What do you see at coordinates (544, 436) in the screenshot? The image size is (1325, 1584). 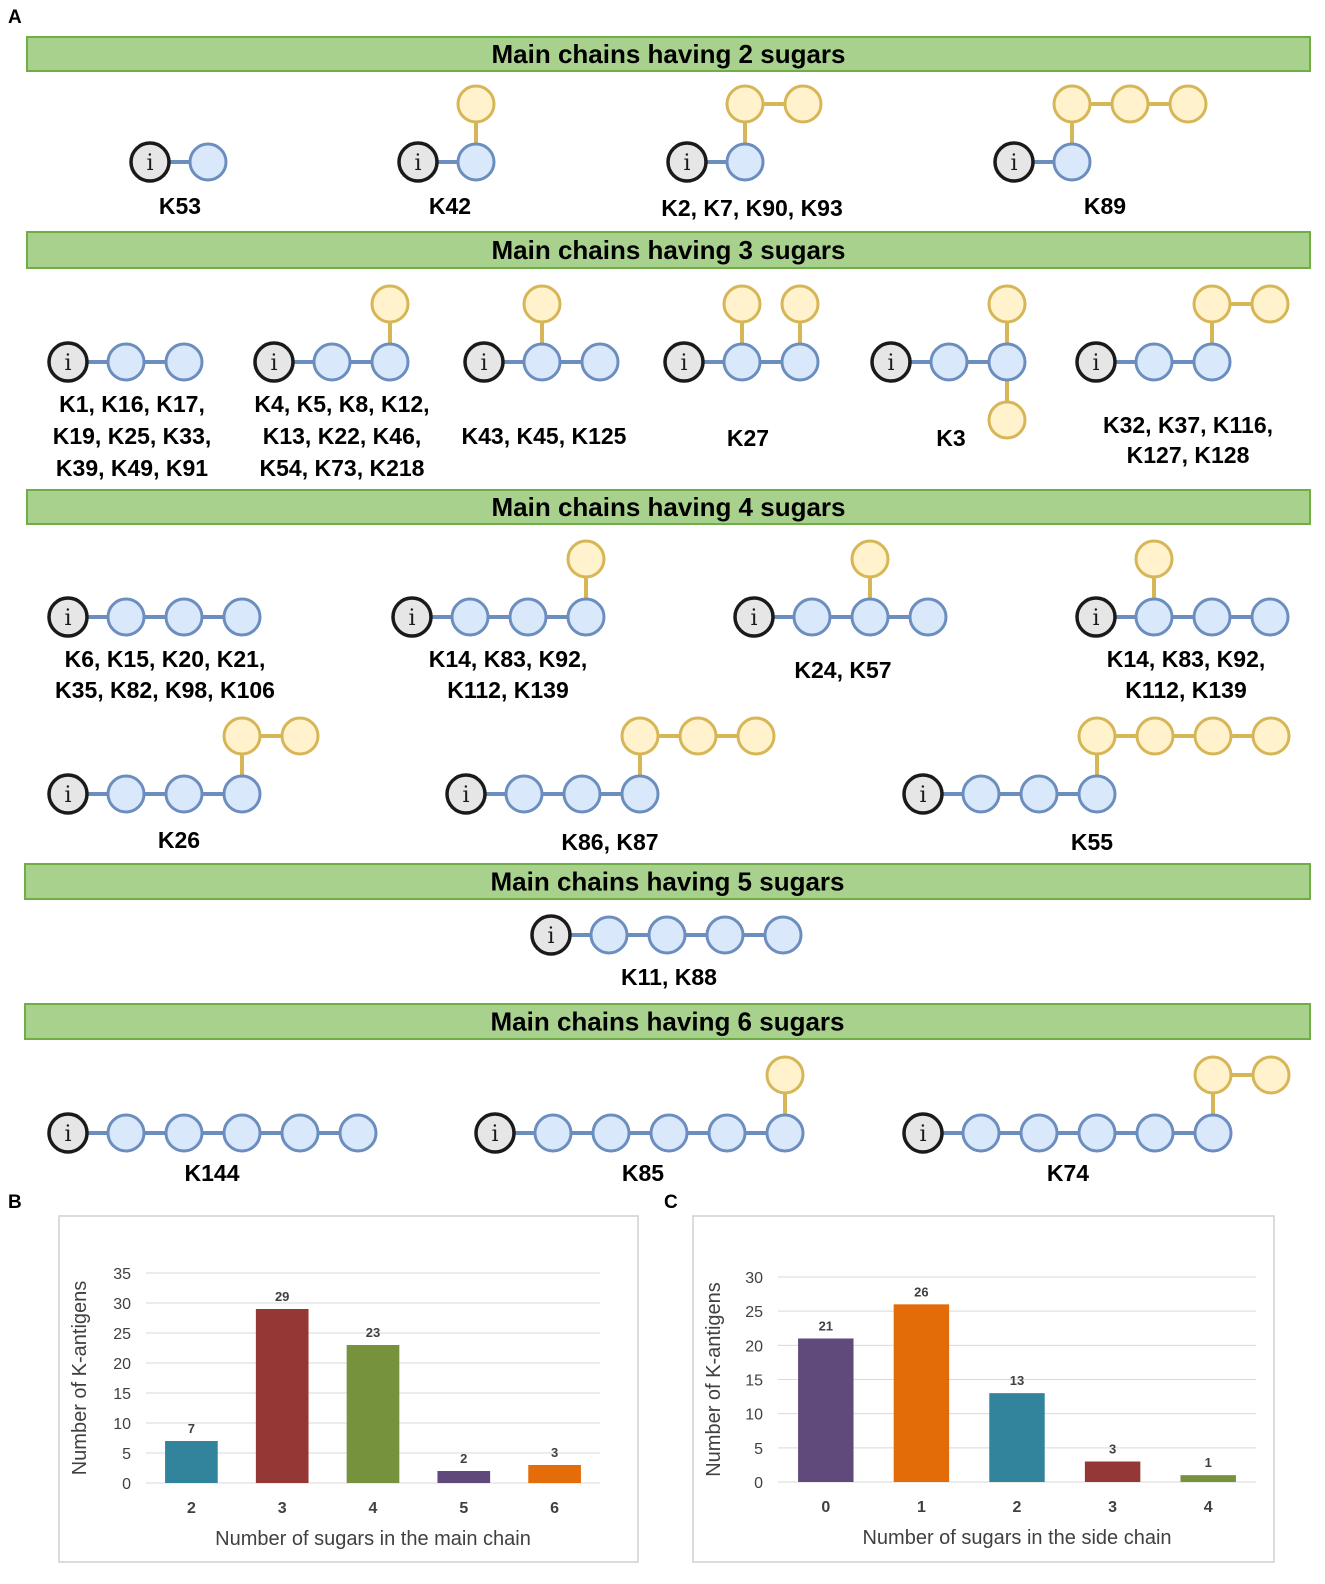 I see `k-antigen-label: K43, K45, K125` at bounding box center [544, 436].